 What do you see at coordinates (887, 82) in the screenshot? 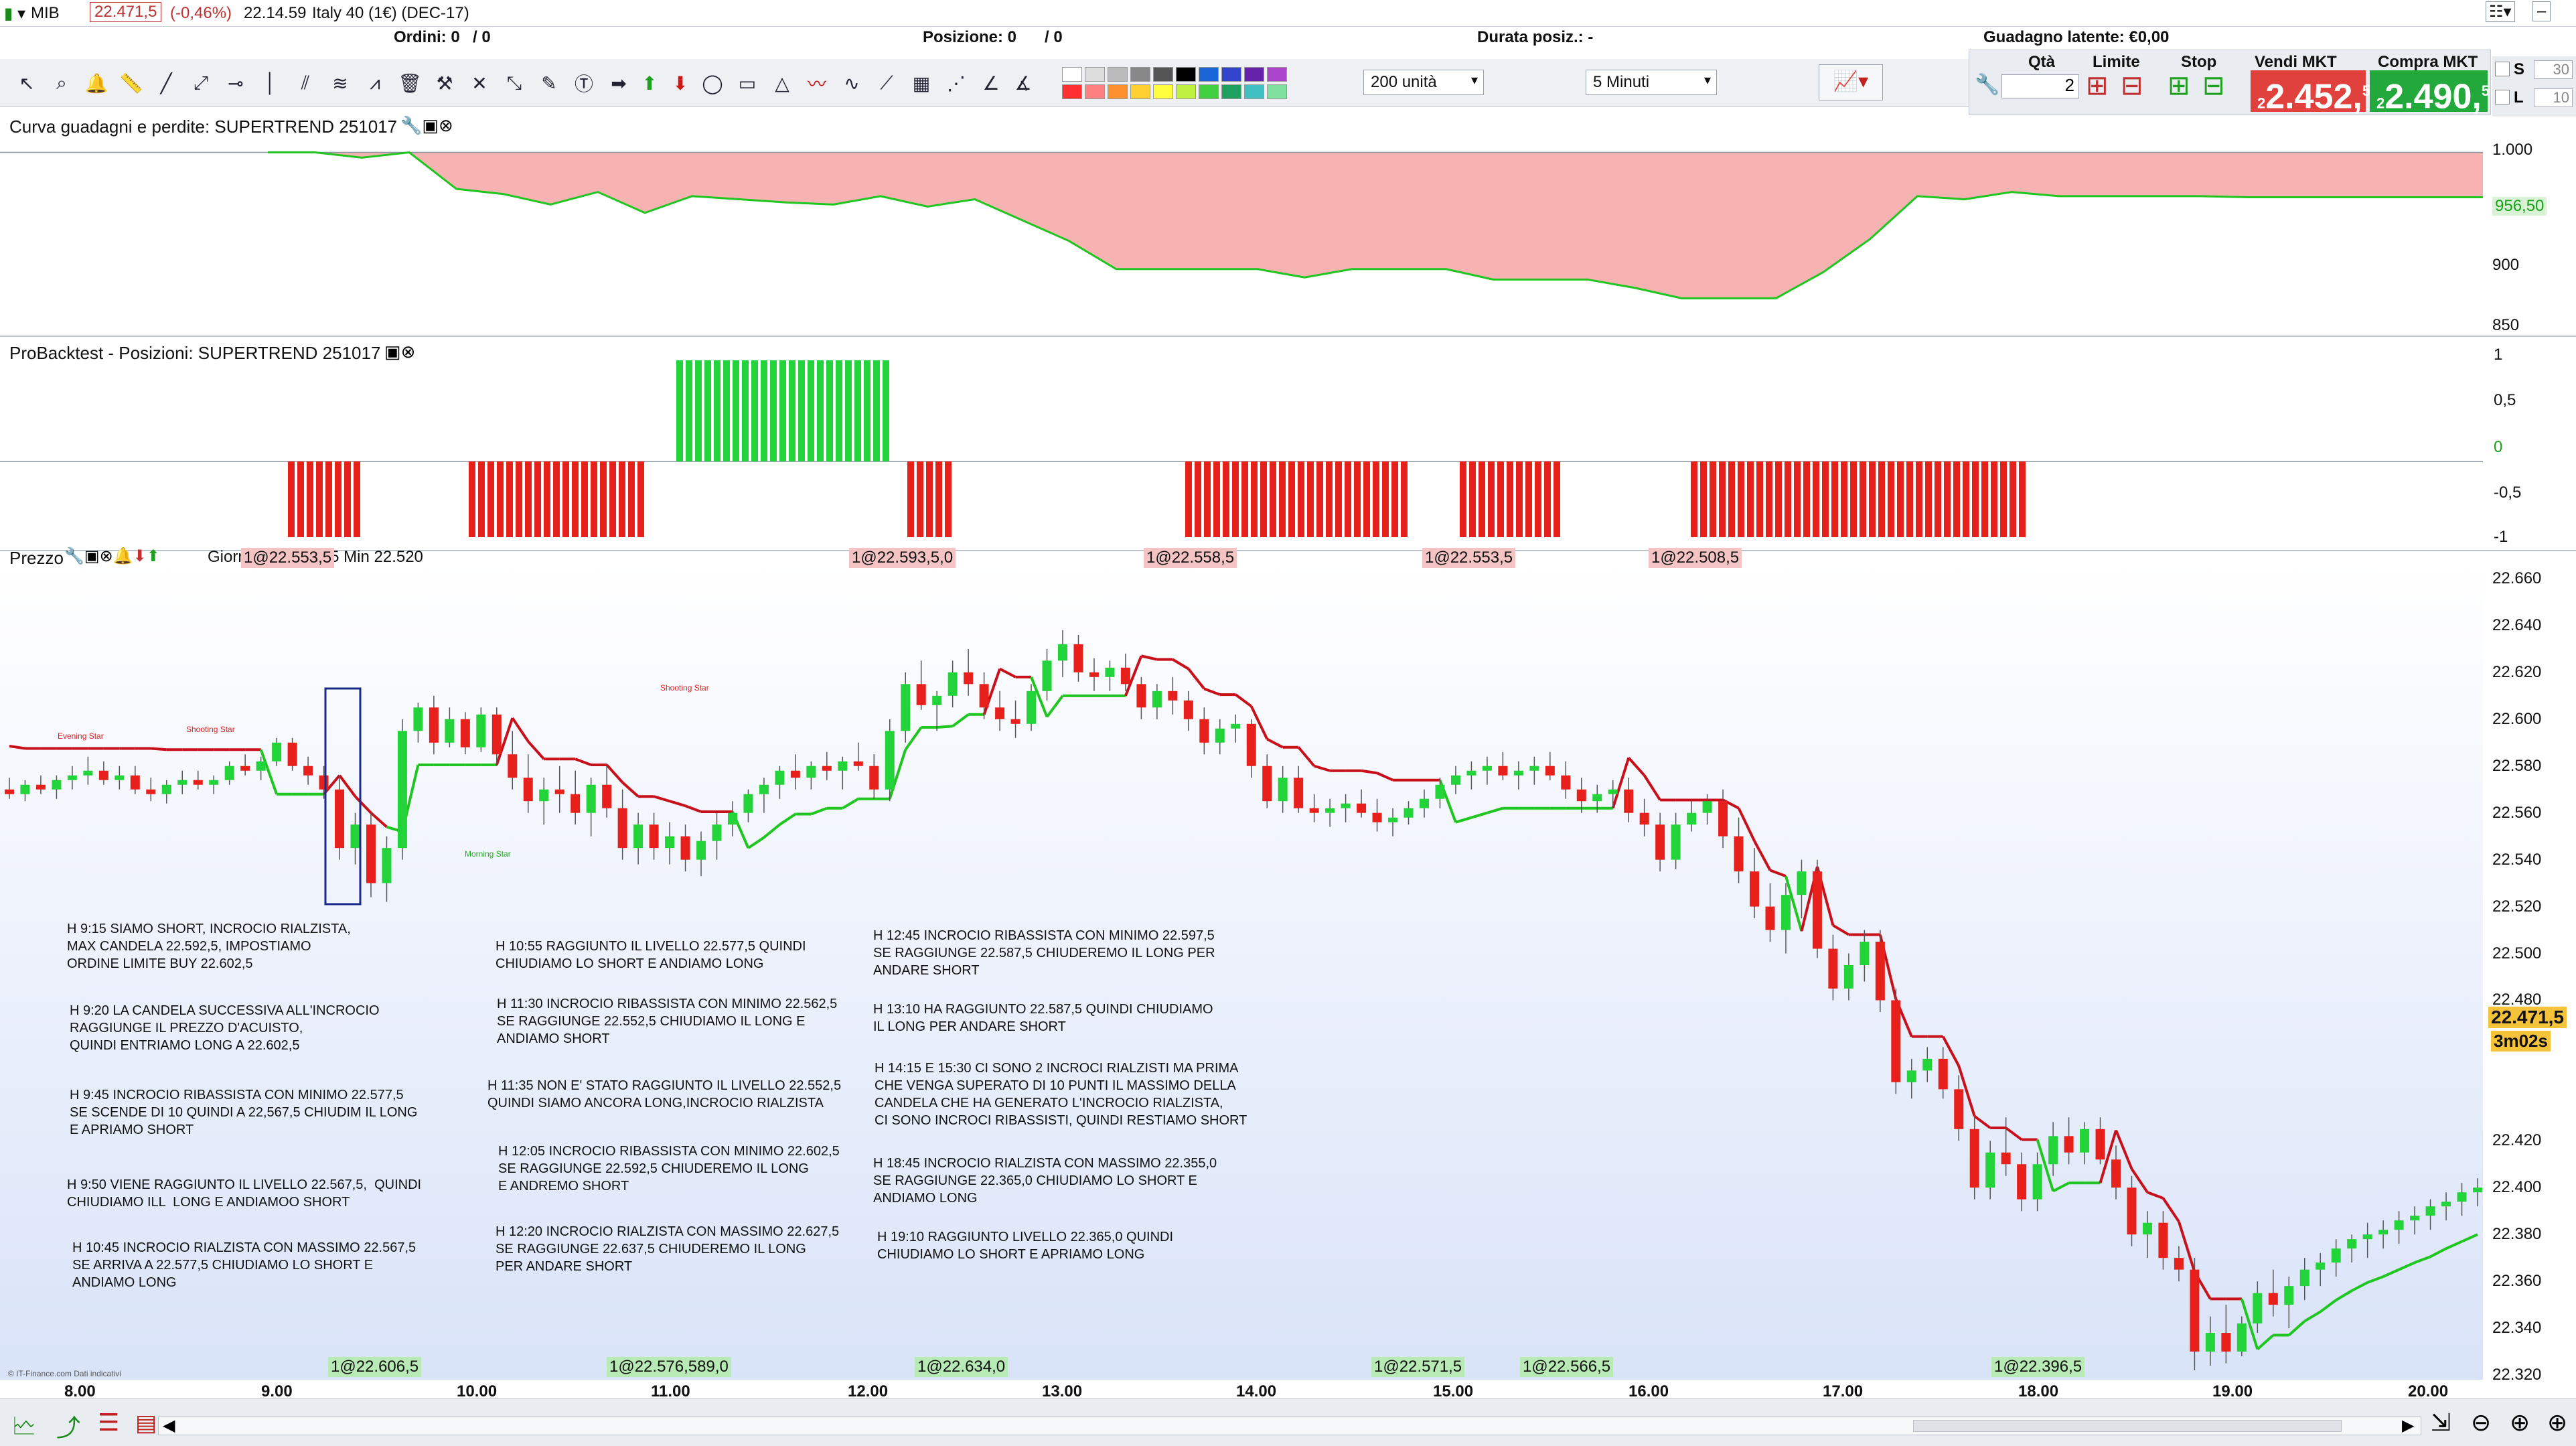
I see `gann-icon: ⟋` at bounding box center [887, 82].